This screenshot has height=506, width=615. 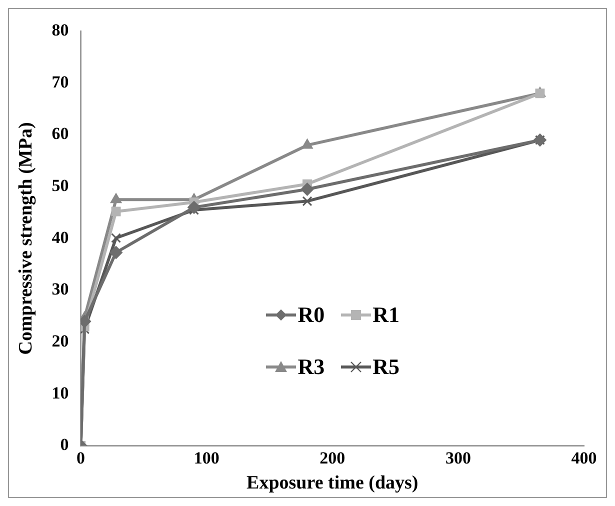 I want to click on legend-label: R1, so click(x=386, y=315).